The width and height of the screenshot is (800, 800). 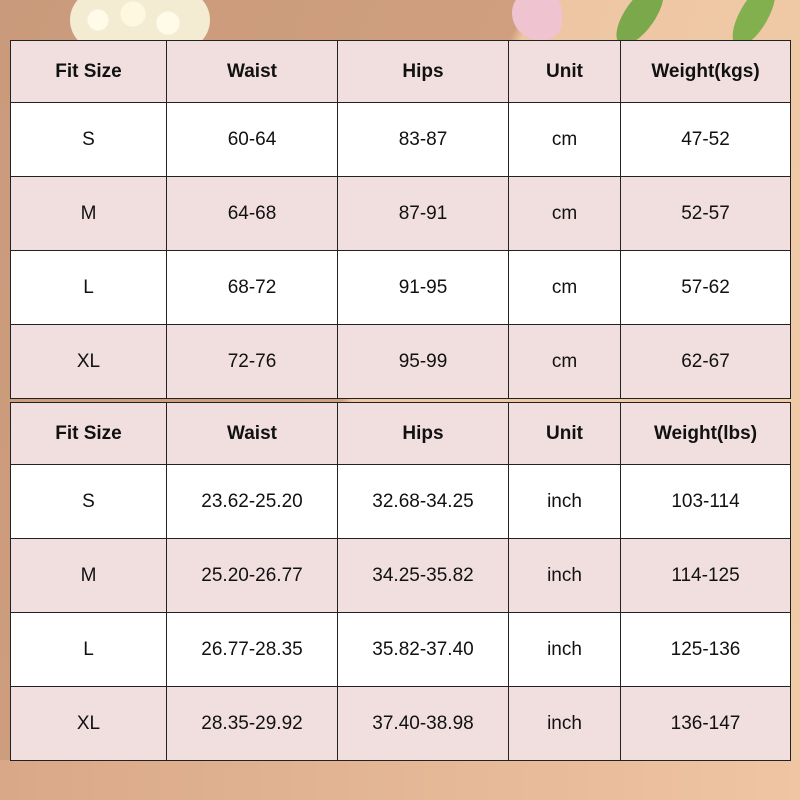 What do you see at coordinates (705, 361) in the screenshot?
I see `table-cell: 62-67` at bounding box center [705, 361].